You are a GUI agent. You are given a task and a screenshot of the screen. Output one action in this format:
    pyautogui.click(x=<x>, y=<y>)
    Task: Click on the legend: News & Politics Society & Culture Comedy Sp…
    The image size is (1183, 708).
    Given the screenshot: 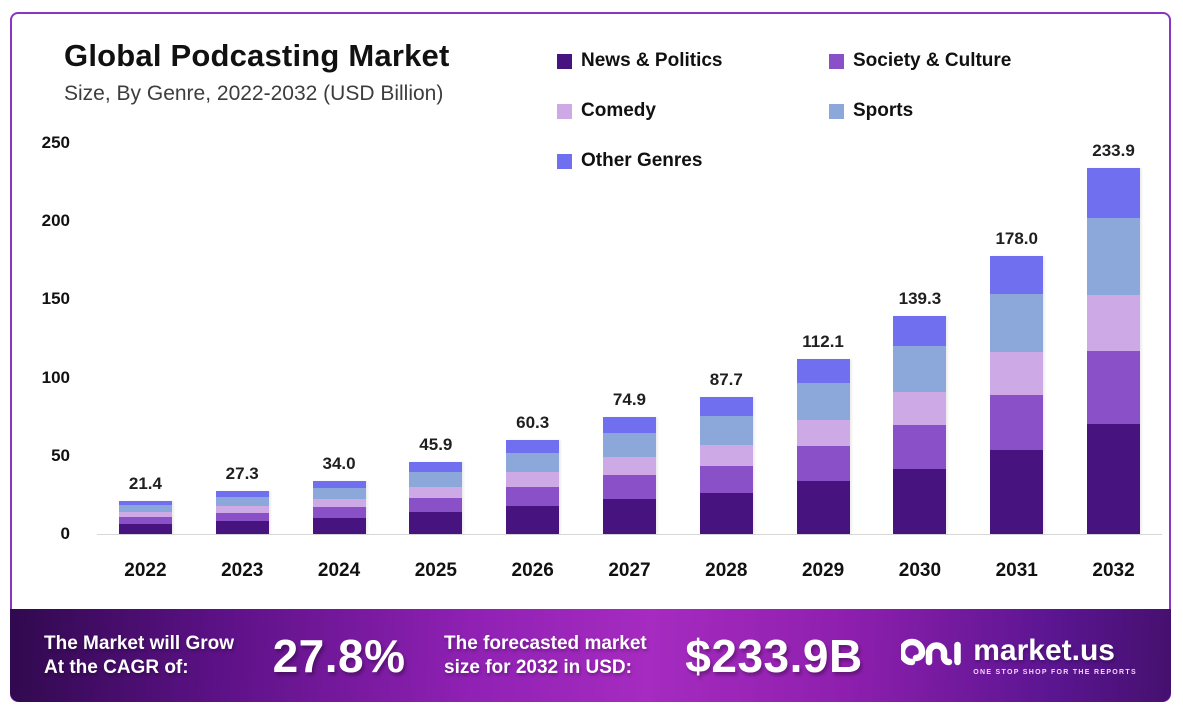 What is the action you would take?
    pyautogui.click(x=784, y=111)
    